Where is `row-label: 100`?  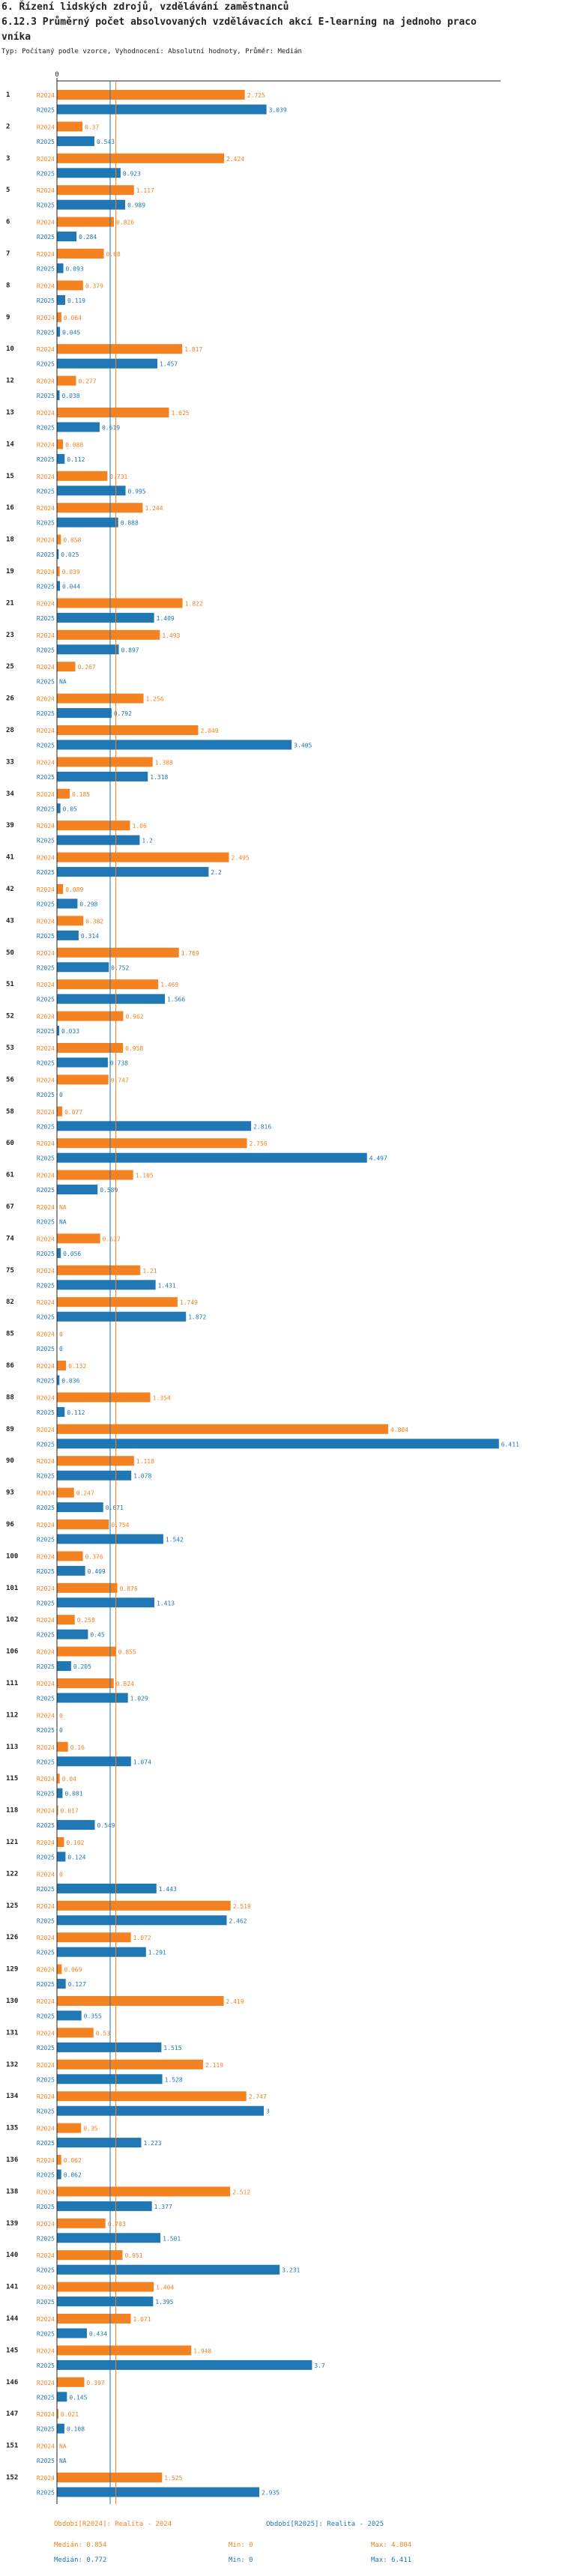
row-label: 100 is located at coordinates (12, 1556).